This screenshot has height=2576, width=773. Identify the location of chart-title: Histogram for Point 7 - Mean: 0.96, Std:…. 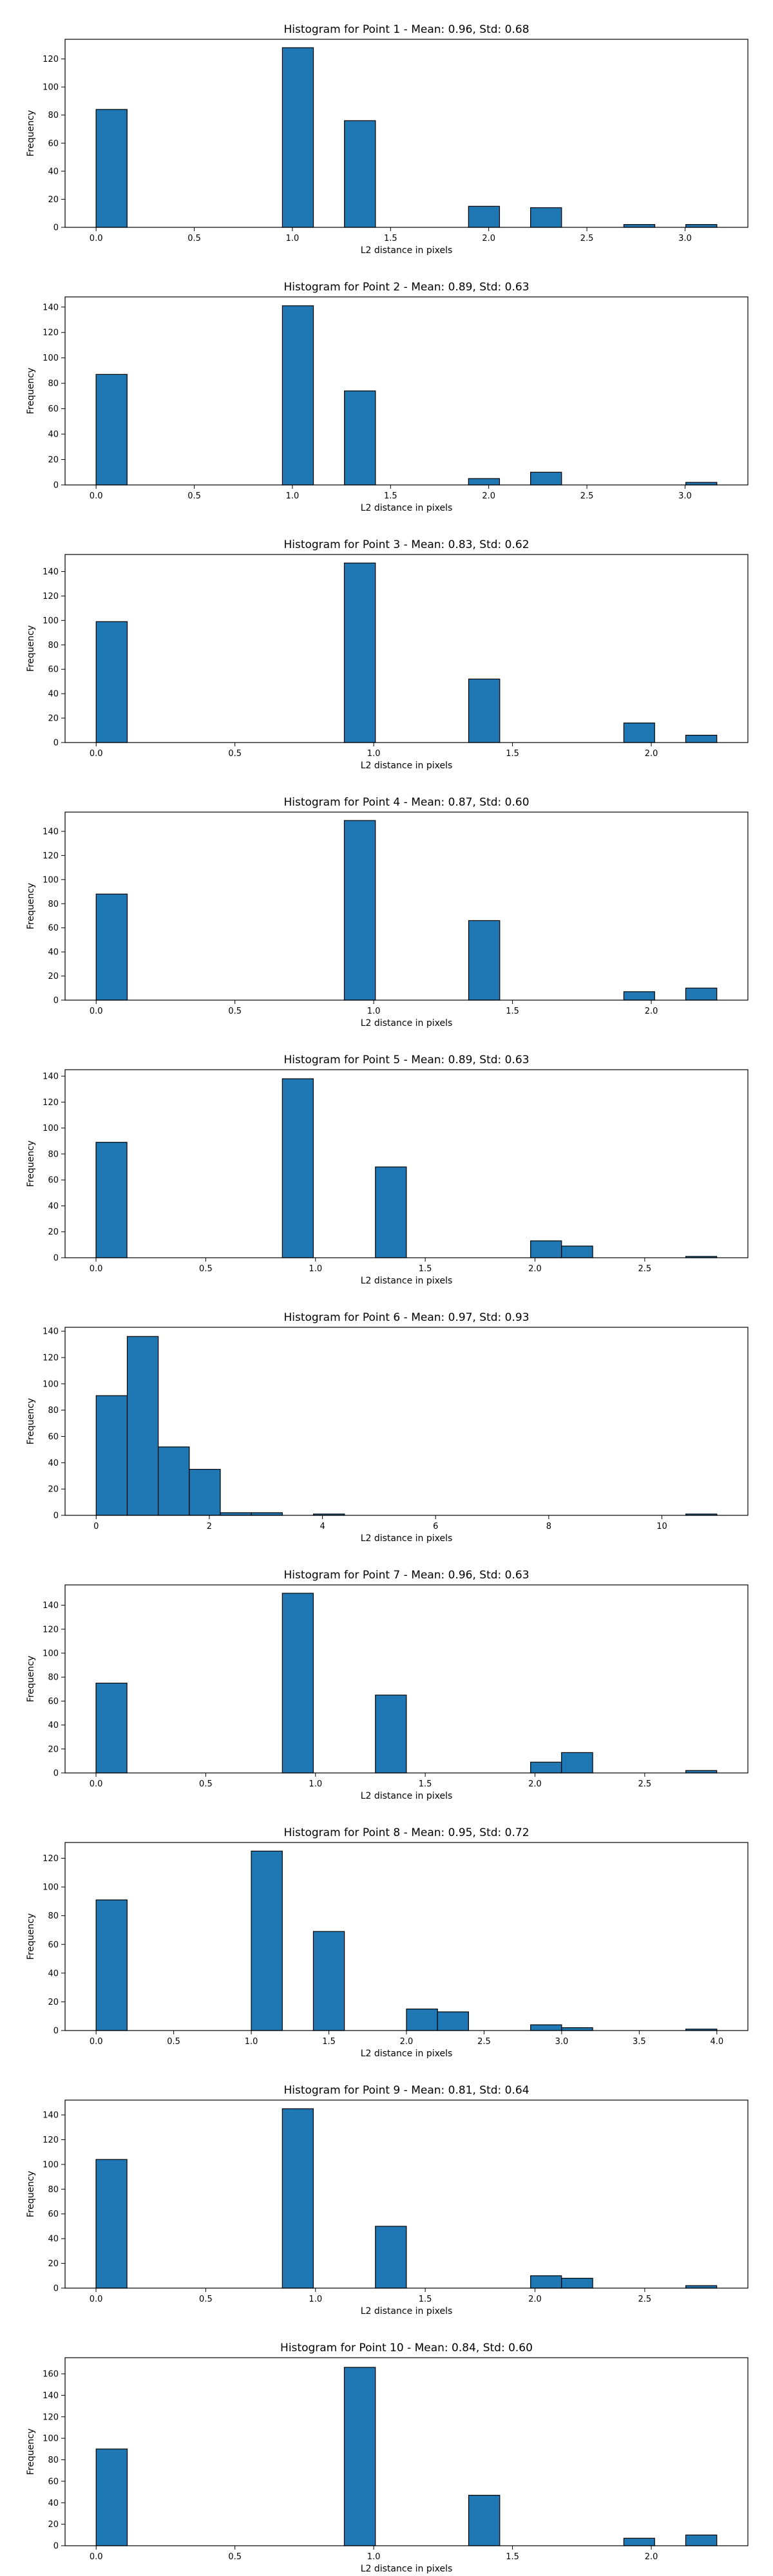
(406, 1576).